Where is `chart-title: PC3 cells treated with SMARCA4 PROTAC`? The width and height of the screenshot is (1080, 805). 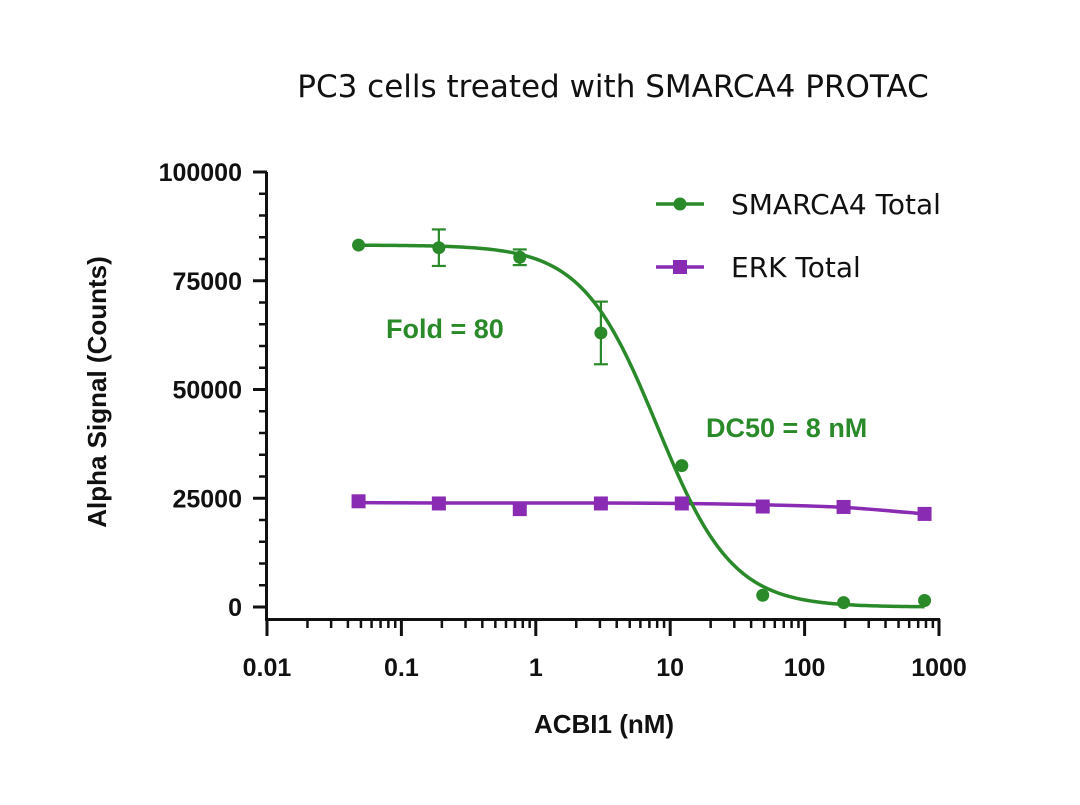 chart-title: PC3 cells treated with SMARCA4 PROTAC is located at coordinates (612, 87).